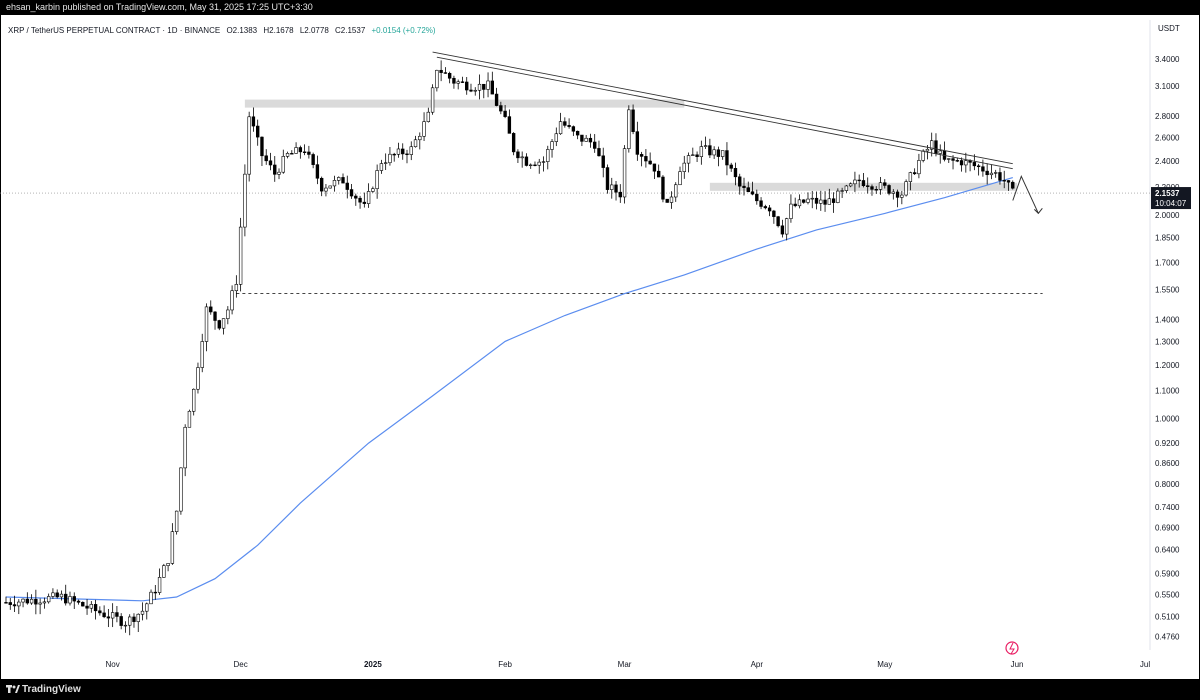 This screenshot has height=700, width=1200. What do you see at coordinates (1167, 463) in the screenshot?
I see `y-tick-label: 0.8600` at bounding box center [1167, 463].